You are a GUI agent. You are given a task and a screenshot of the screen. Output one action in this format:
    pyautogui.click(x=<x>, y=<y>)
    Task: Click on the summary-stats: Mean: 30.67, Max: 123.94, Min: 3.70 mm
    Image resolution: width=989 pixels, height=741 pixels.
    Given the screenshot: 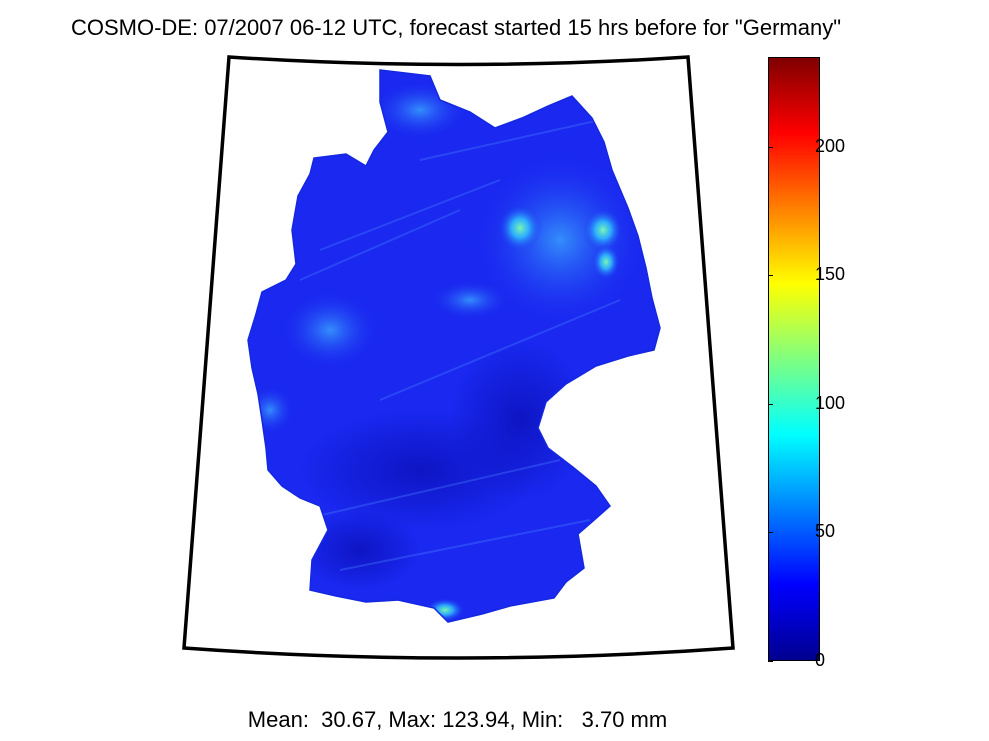 What is the action you would take?
    pyautogui.click(x=457, y=719)
    